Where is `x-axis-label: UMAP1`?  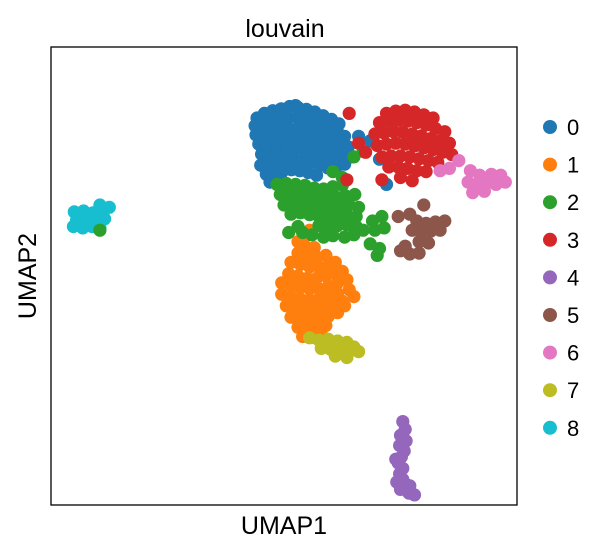
x-axis-label: UMAP1 is located at coordinates (284, 526).